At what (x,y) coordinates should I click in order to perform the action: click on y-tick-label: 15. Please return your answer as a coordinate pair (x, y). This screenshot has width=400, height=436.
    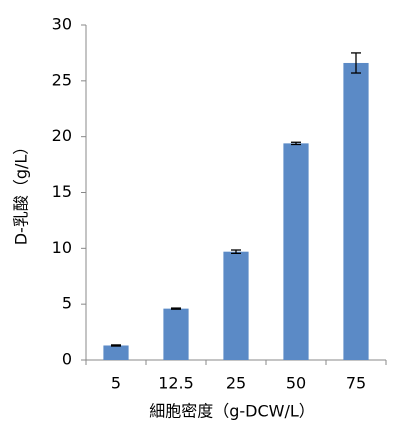
    Looking at the image, I should click on (62, 191).